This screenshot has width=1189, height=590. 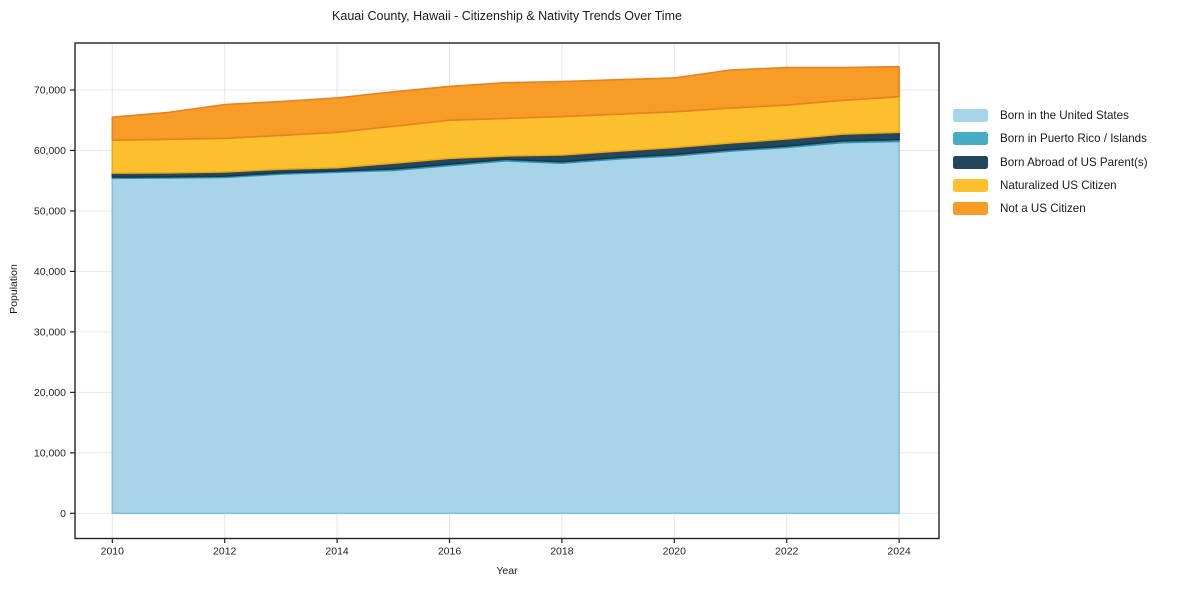 What do you see at coordinates (899, 552) in the screenshot?
I see `x-tick-label: 2024` at bounding box center [899, 552].